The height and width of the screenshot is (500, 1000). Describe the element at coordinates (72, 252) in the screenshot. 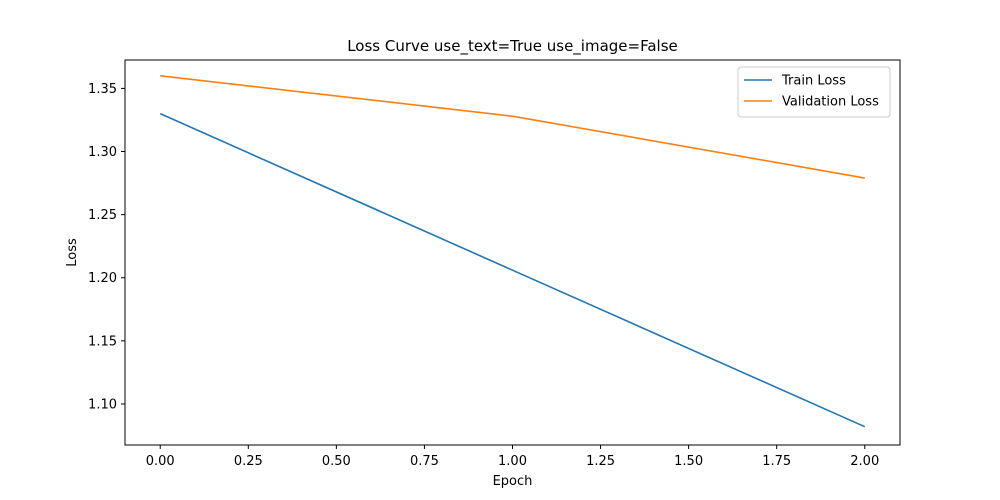

I see `y-axis-label: Loss` at that location.